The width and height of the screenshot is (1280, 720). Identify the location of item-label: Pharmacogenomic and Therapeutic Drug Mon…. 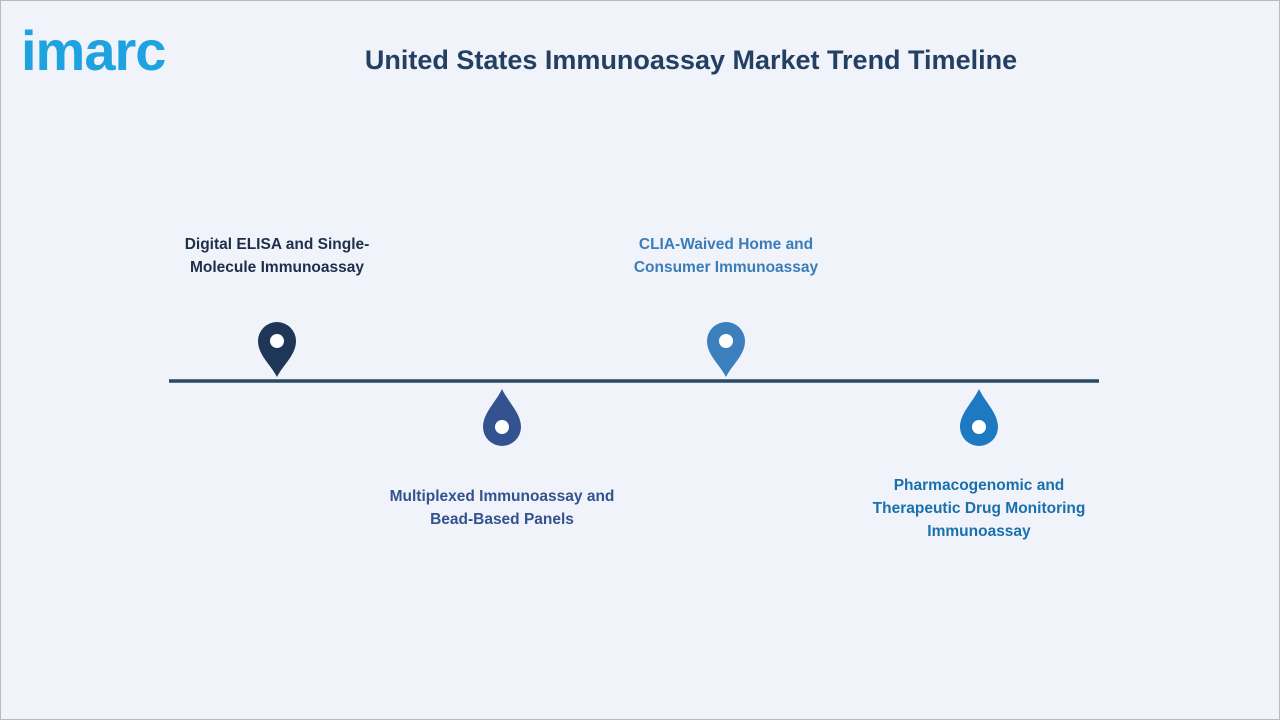
(979, 508).